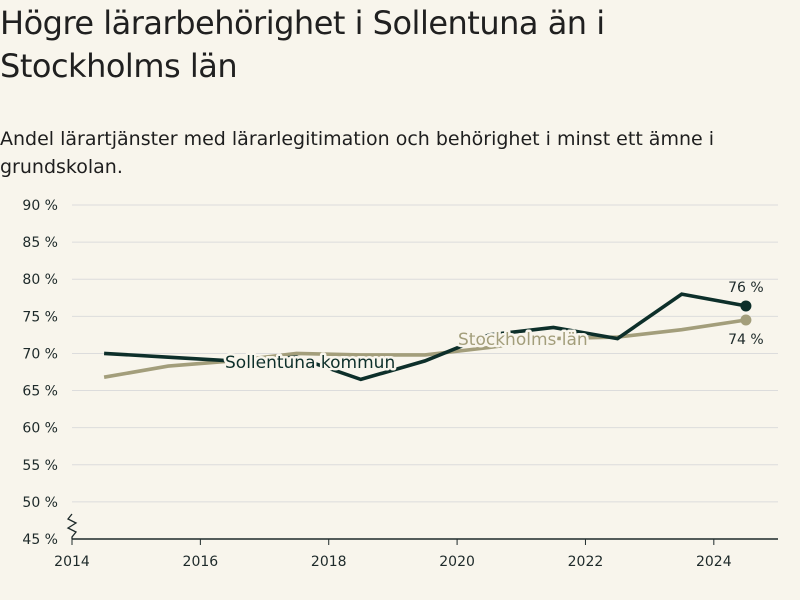  I want to click on y-tick-label-80: 80 %, so click(40, 280).